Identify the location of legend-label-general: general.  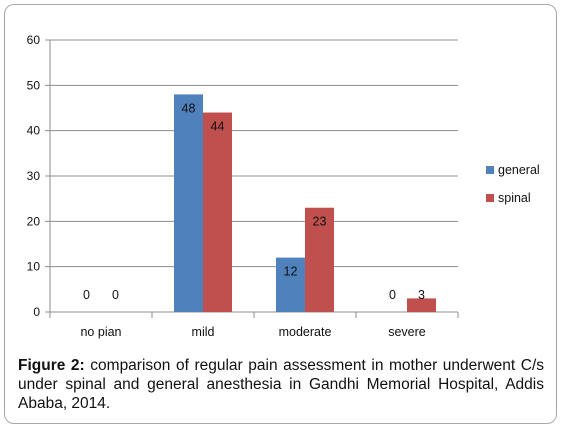
(519, 170).